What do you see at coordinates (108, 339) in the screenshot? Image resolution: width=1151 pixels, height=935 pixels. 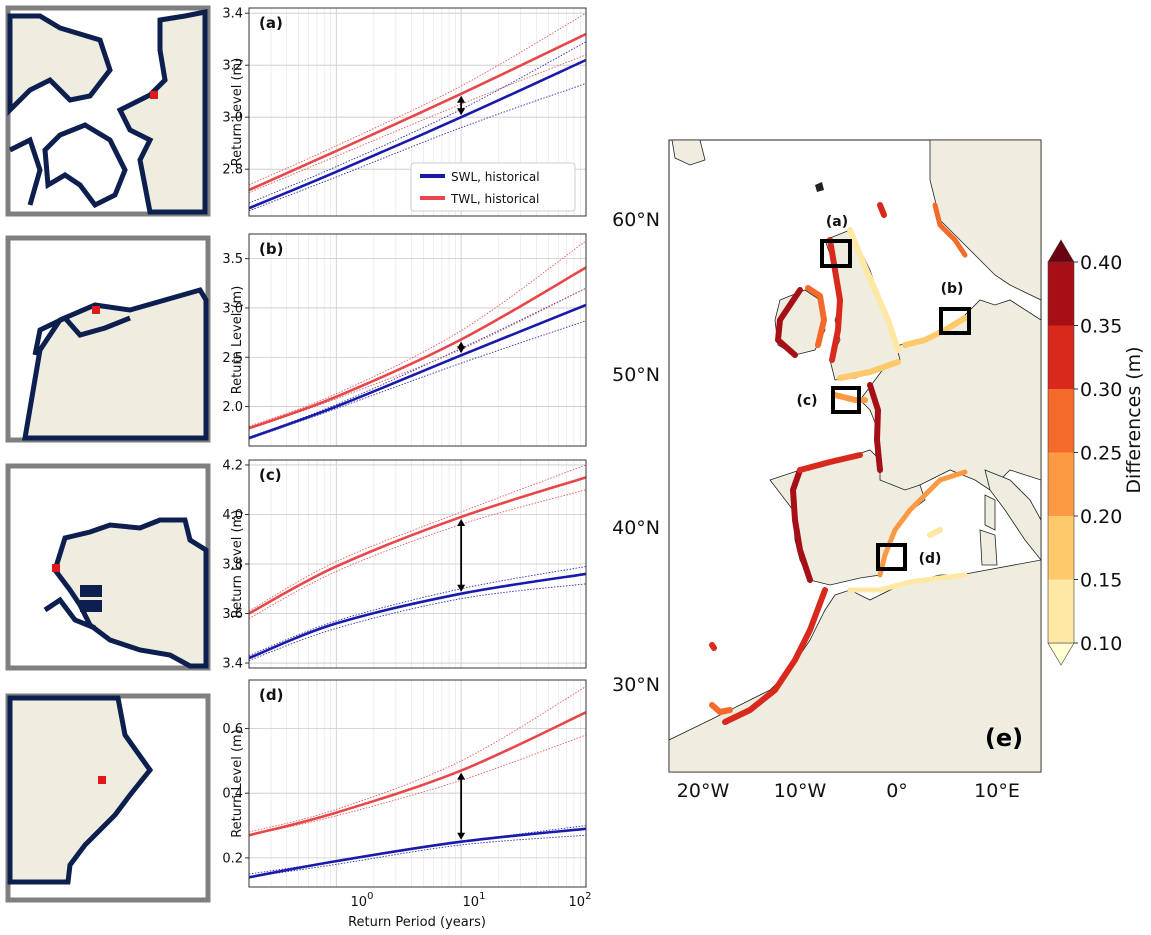 I see `inset-b` at bounding box center [108, 339].